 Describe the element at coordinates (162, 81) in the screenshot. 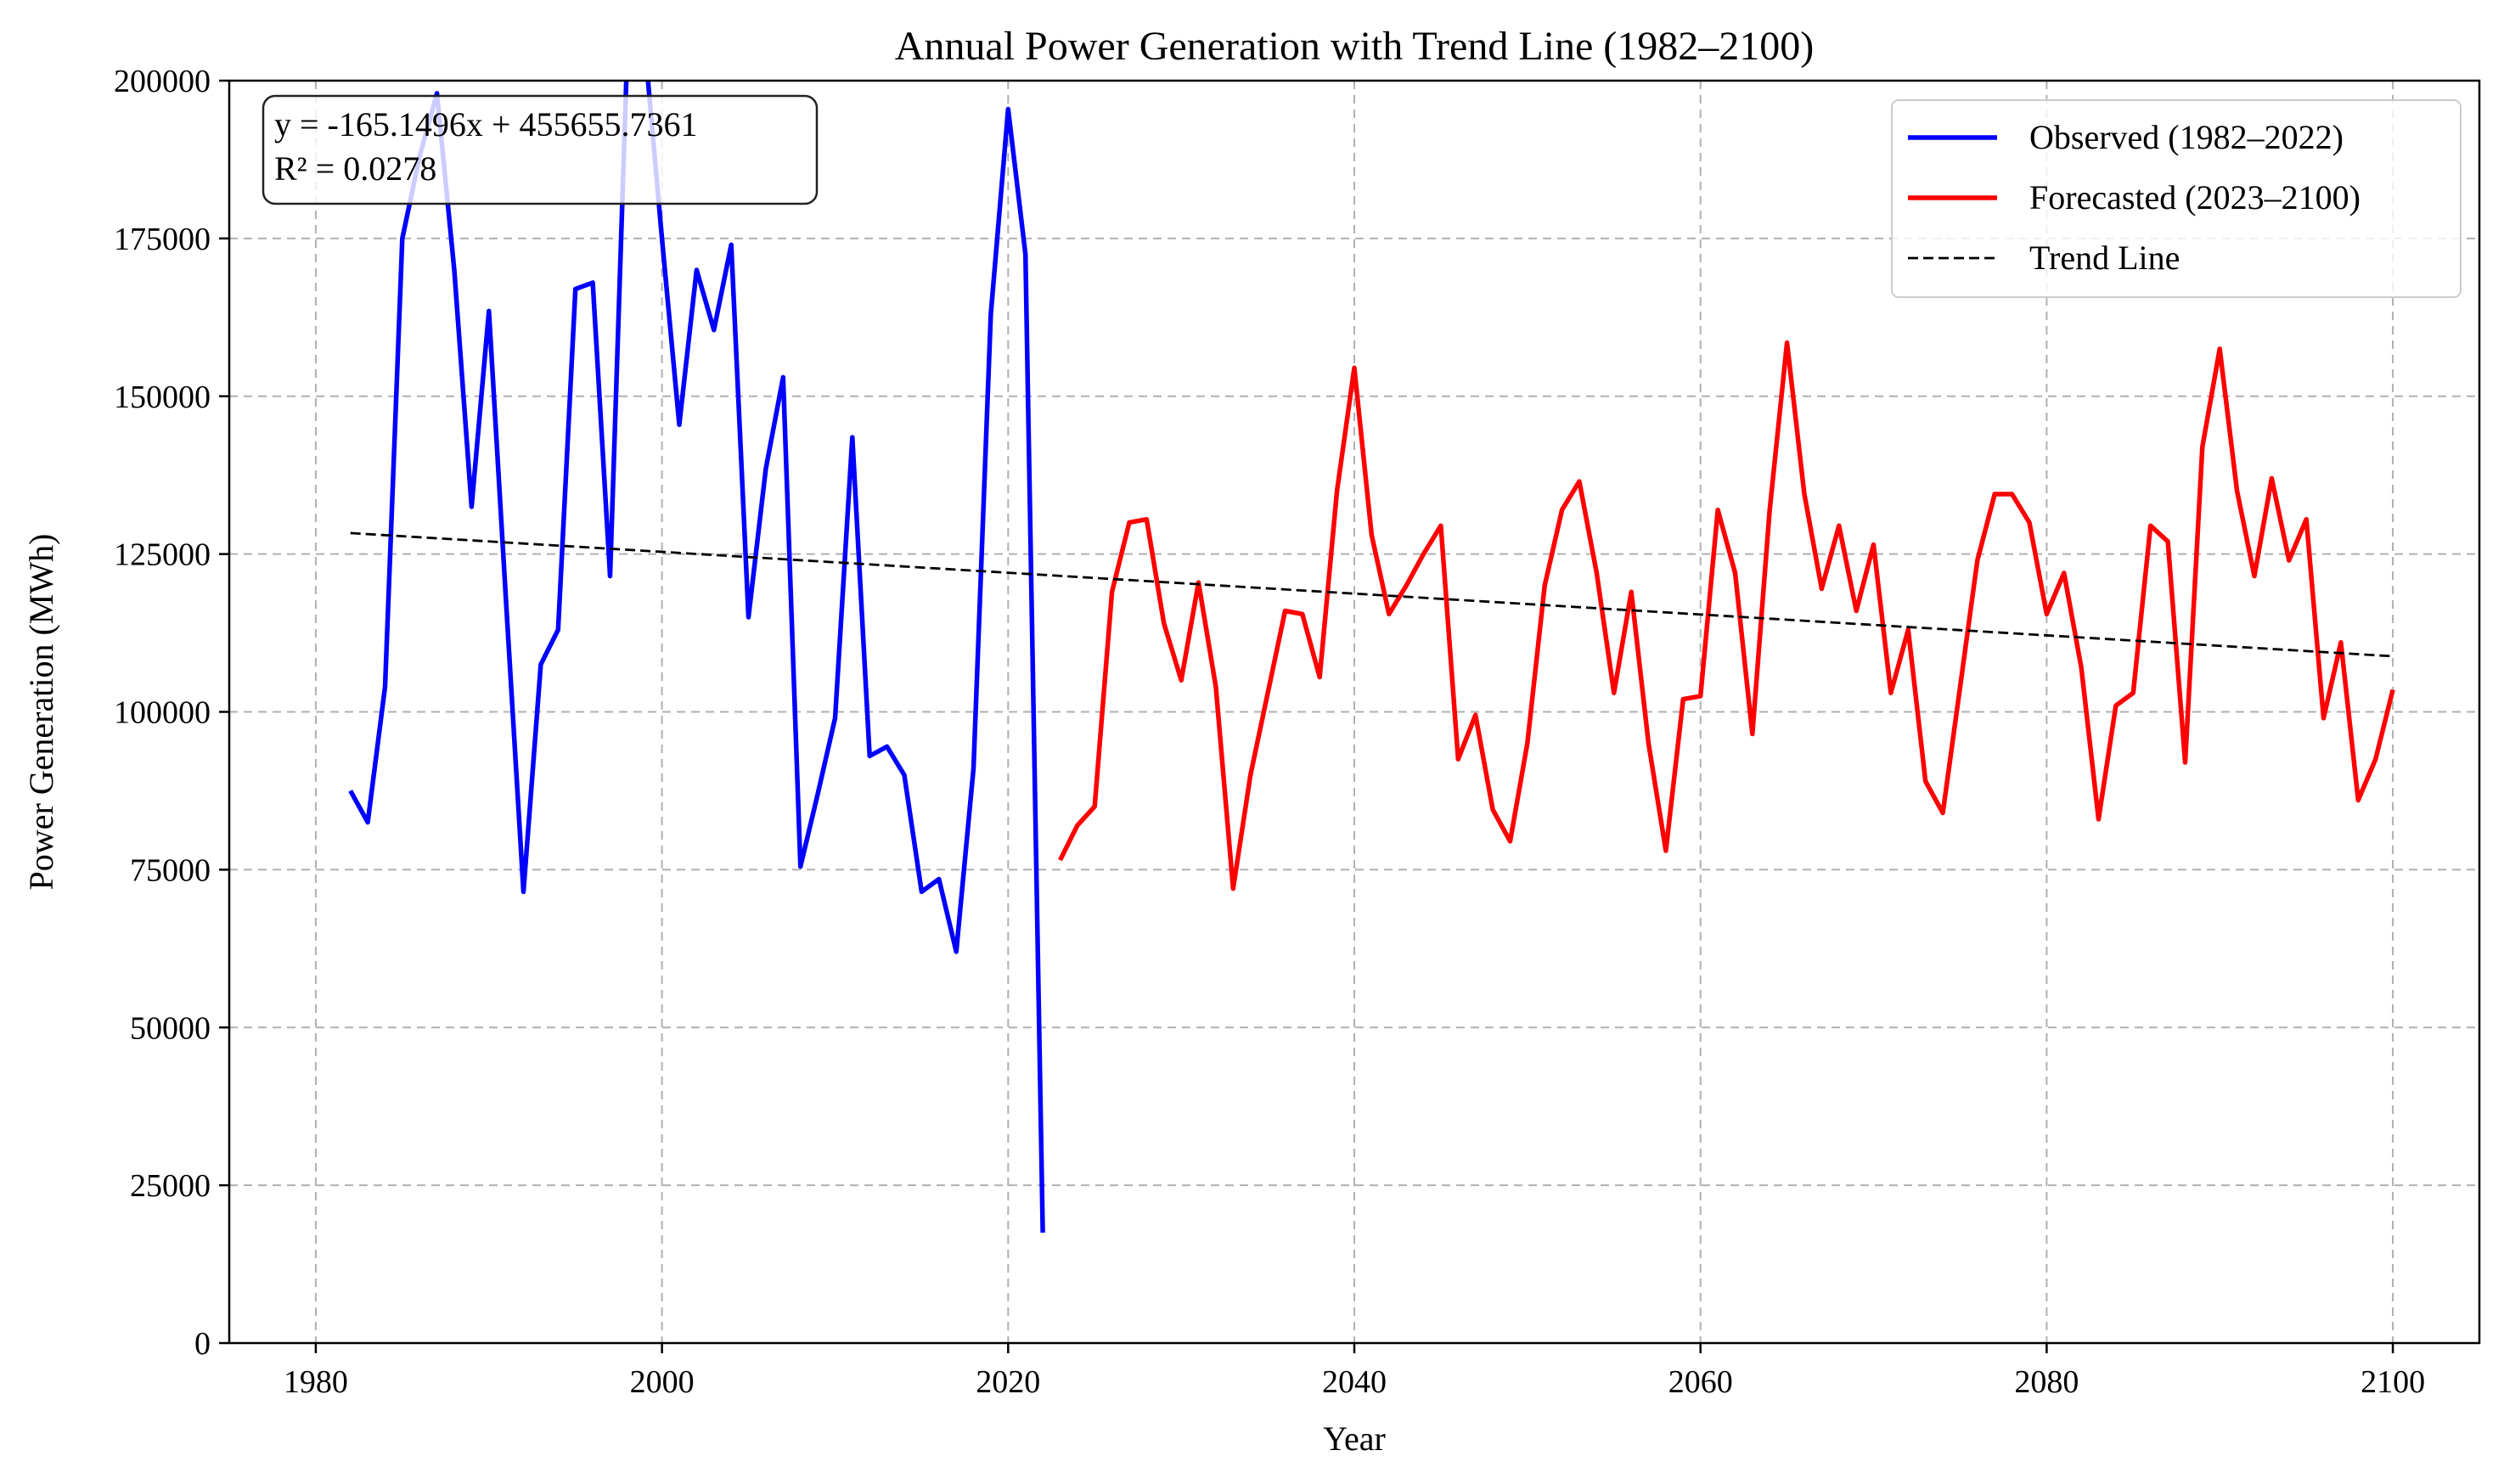

I see `y-tick-label: 200000` at that location.